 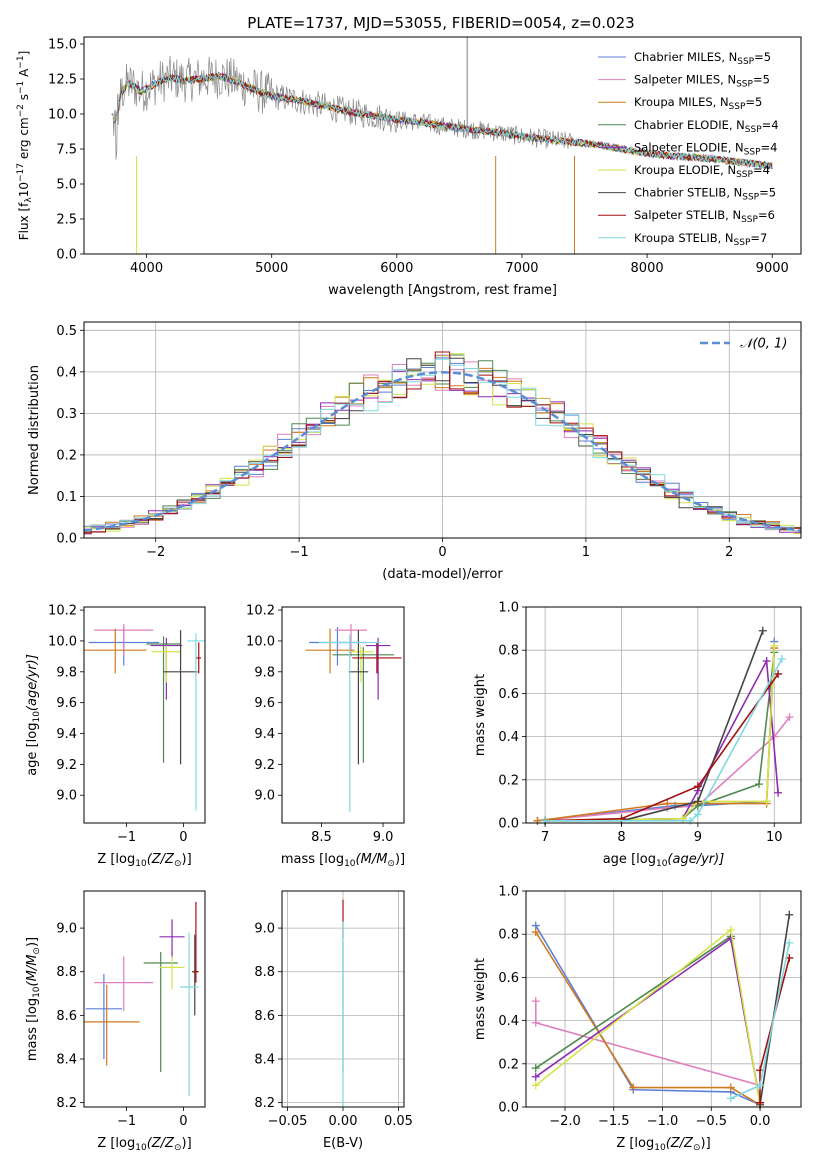 What do you see at coordinates (565, 1121) in the screenshot?
I see `x-tick-label: −2.0` at bounding box center [565, 1121].